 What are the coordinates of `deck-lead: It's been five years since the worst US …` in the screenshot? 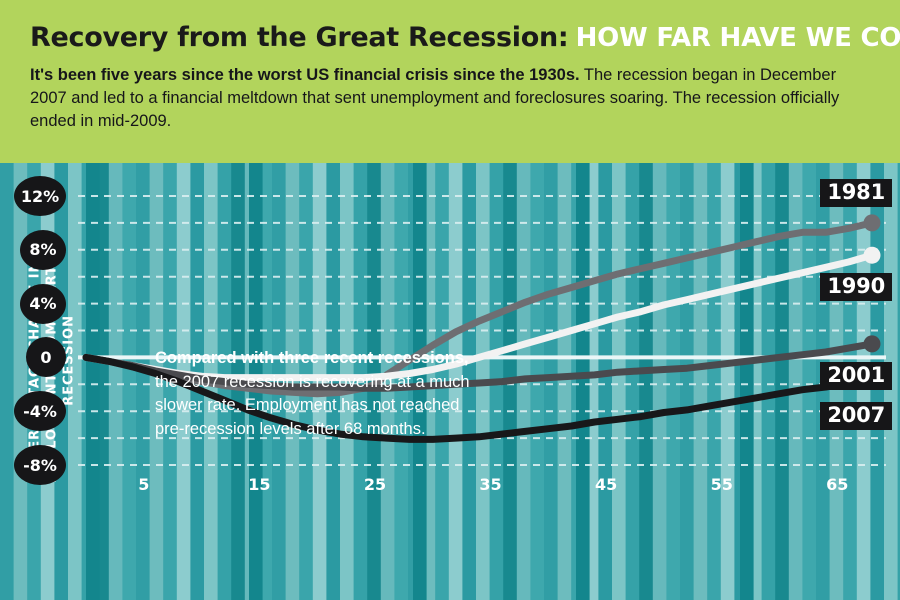 It's located at (305, 75).